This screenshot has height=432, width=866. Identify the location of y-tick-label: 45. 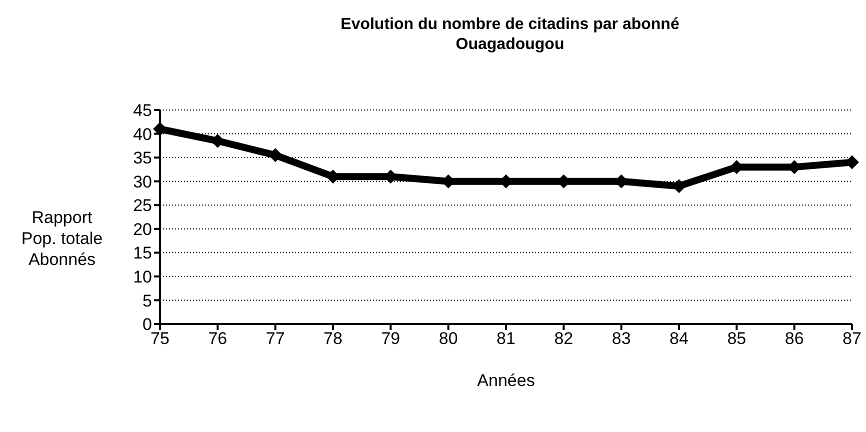
(142, 110).